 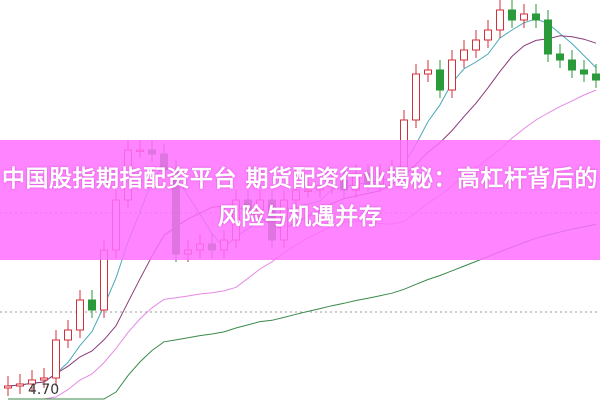 I want to click on price-label-low: 4.70, so click(x=44, y=390).